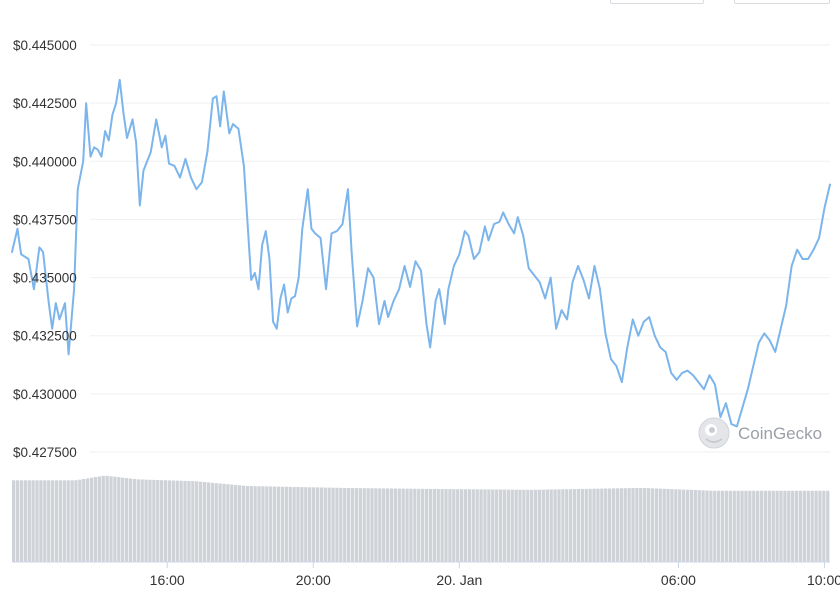 This screenshot has width=840, height=612. Describe the element at coordinates (760, 433) in the screenshot. I see `coingecko-watermark: CoinGecko` at that location.